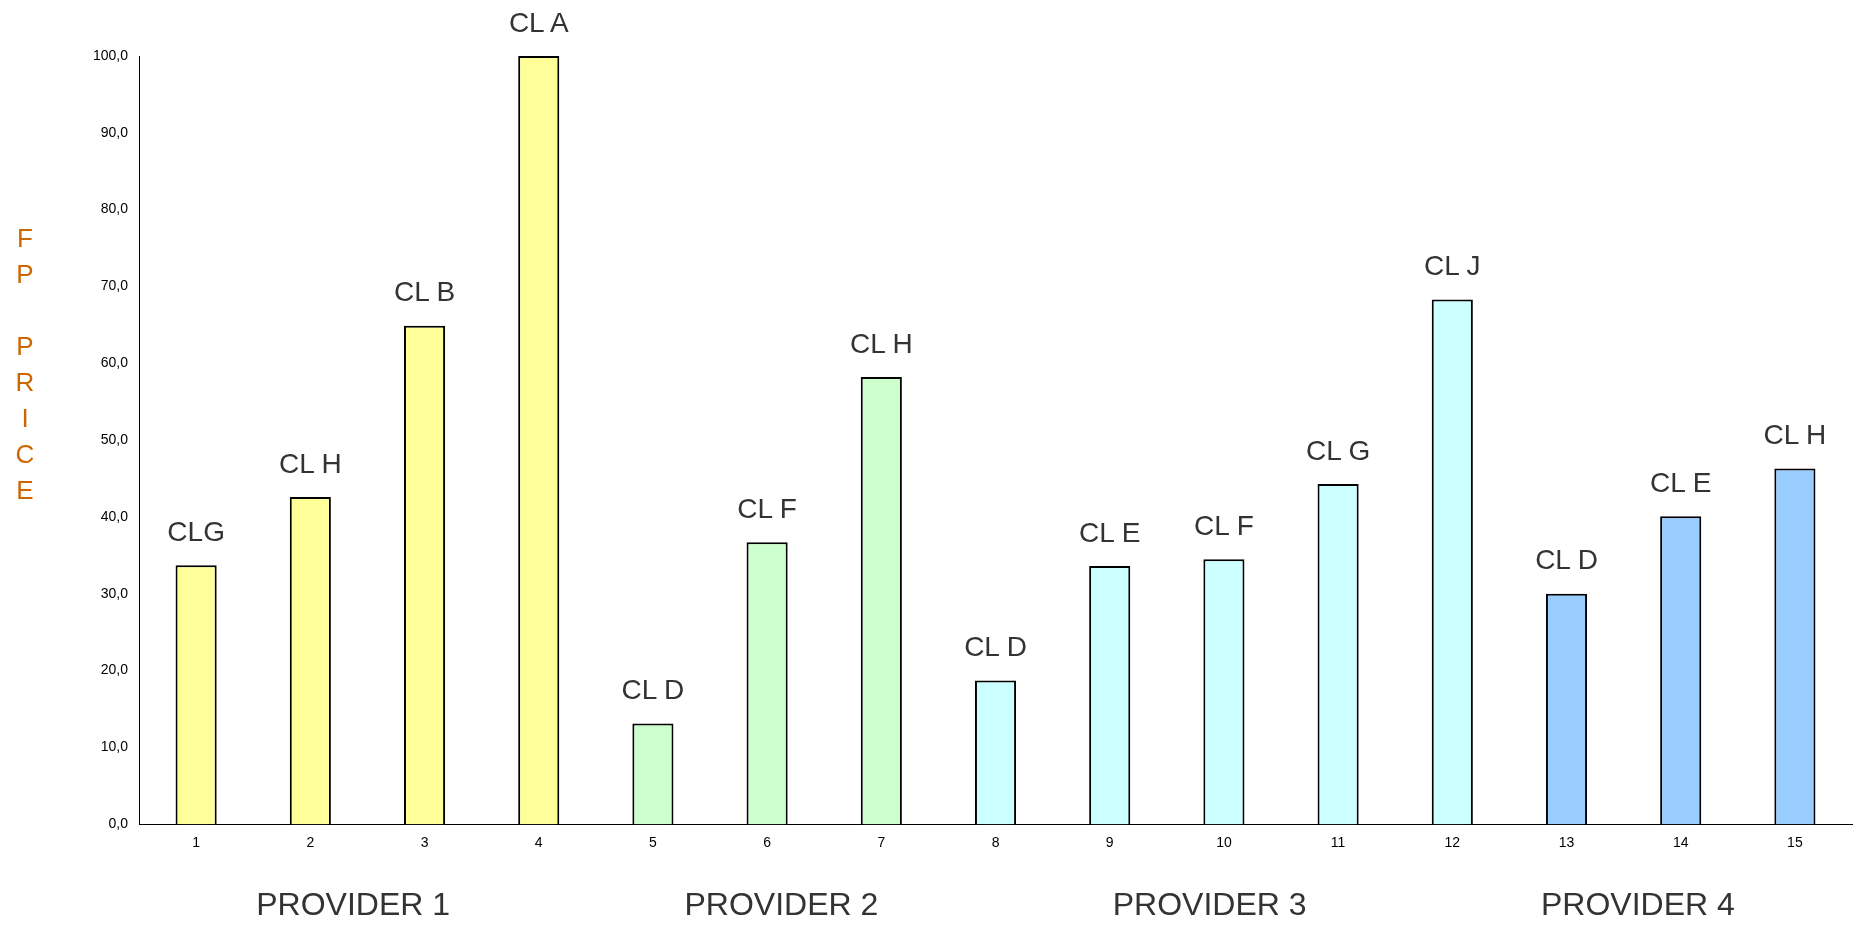 The width and height of the screenshot is (1860, 925). What do you see at coordinates (1680, 842) in the screenshot?
I see `x-tick-label: 14` at bounding box center [1680, 842].